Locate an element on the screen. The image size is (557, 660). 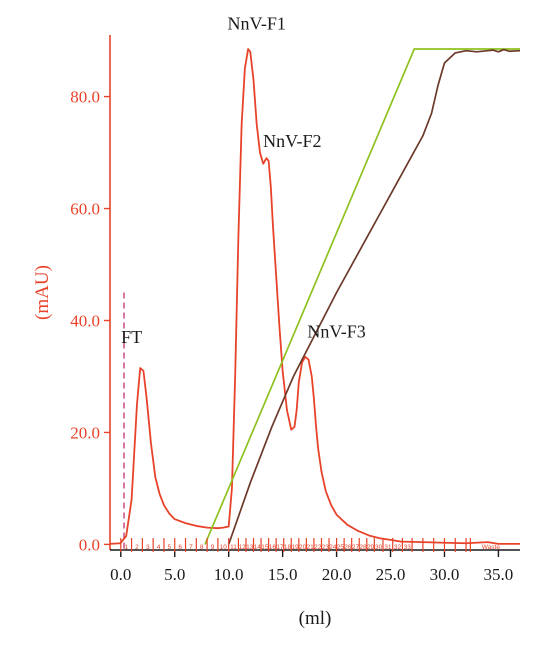
fraction-label: 18 is located at coordinates (288, 547).